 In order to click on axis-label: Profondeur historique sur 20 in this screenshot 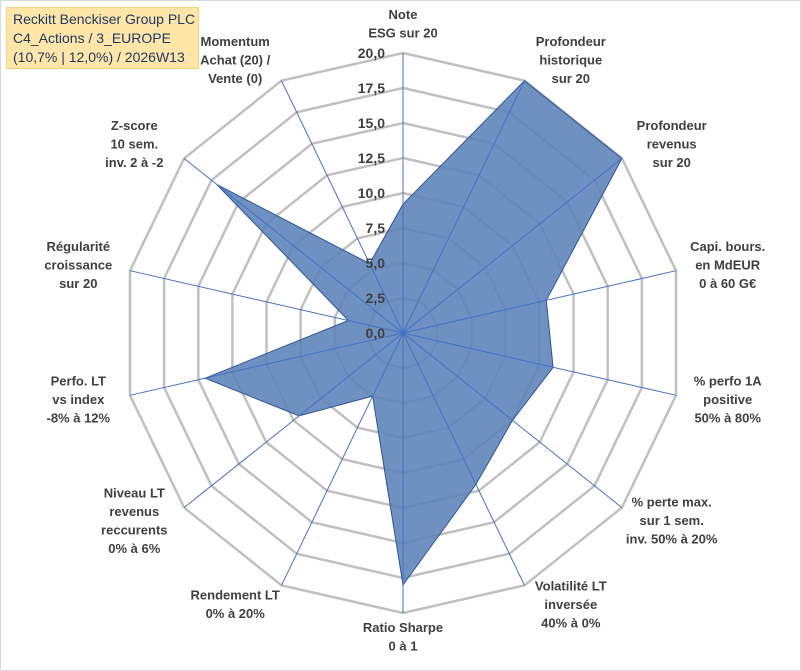, I will do `click(571, 60)`.